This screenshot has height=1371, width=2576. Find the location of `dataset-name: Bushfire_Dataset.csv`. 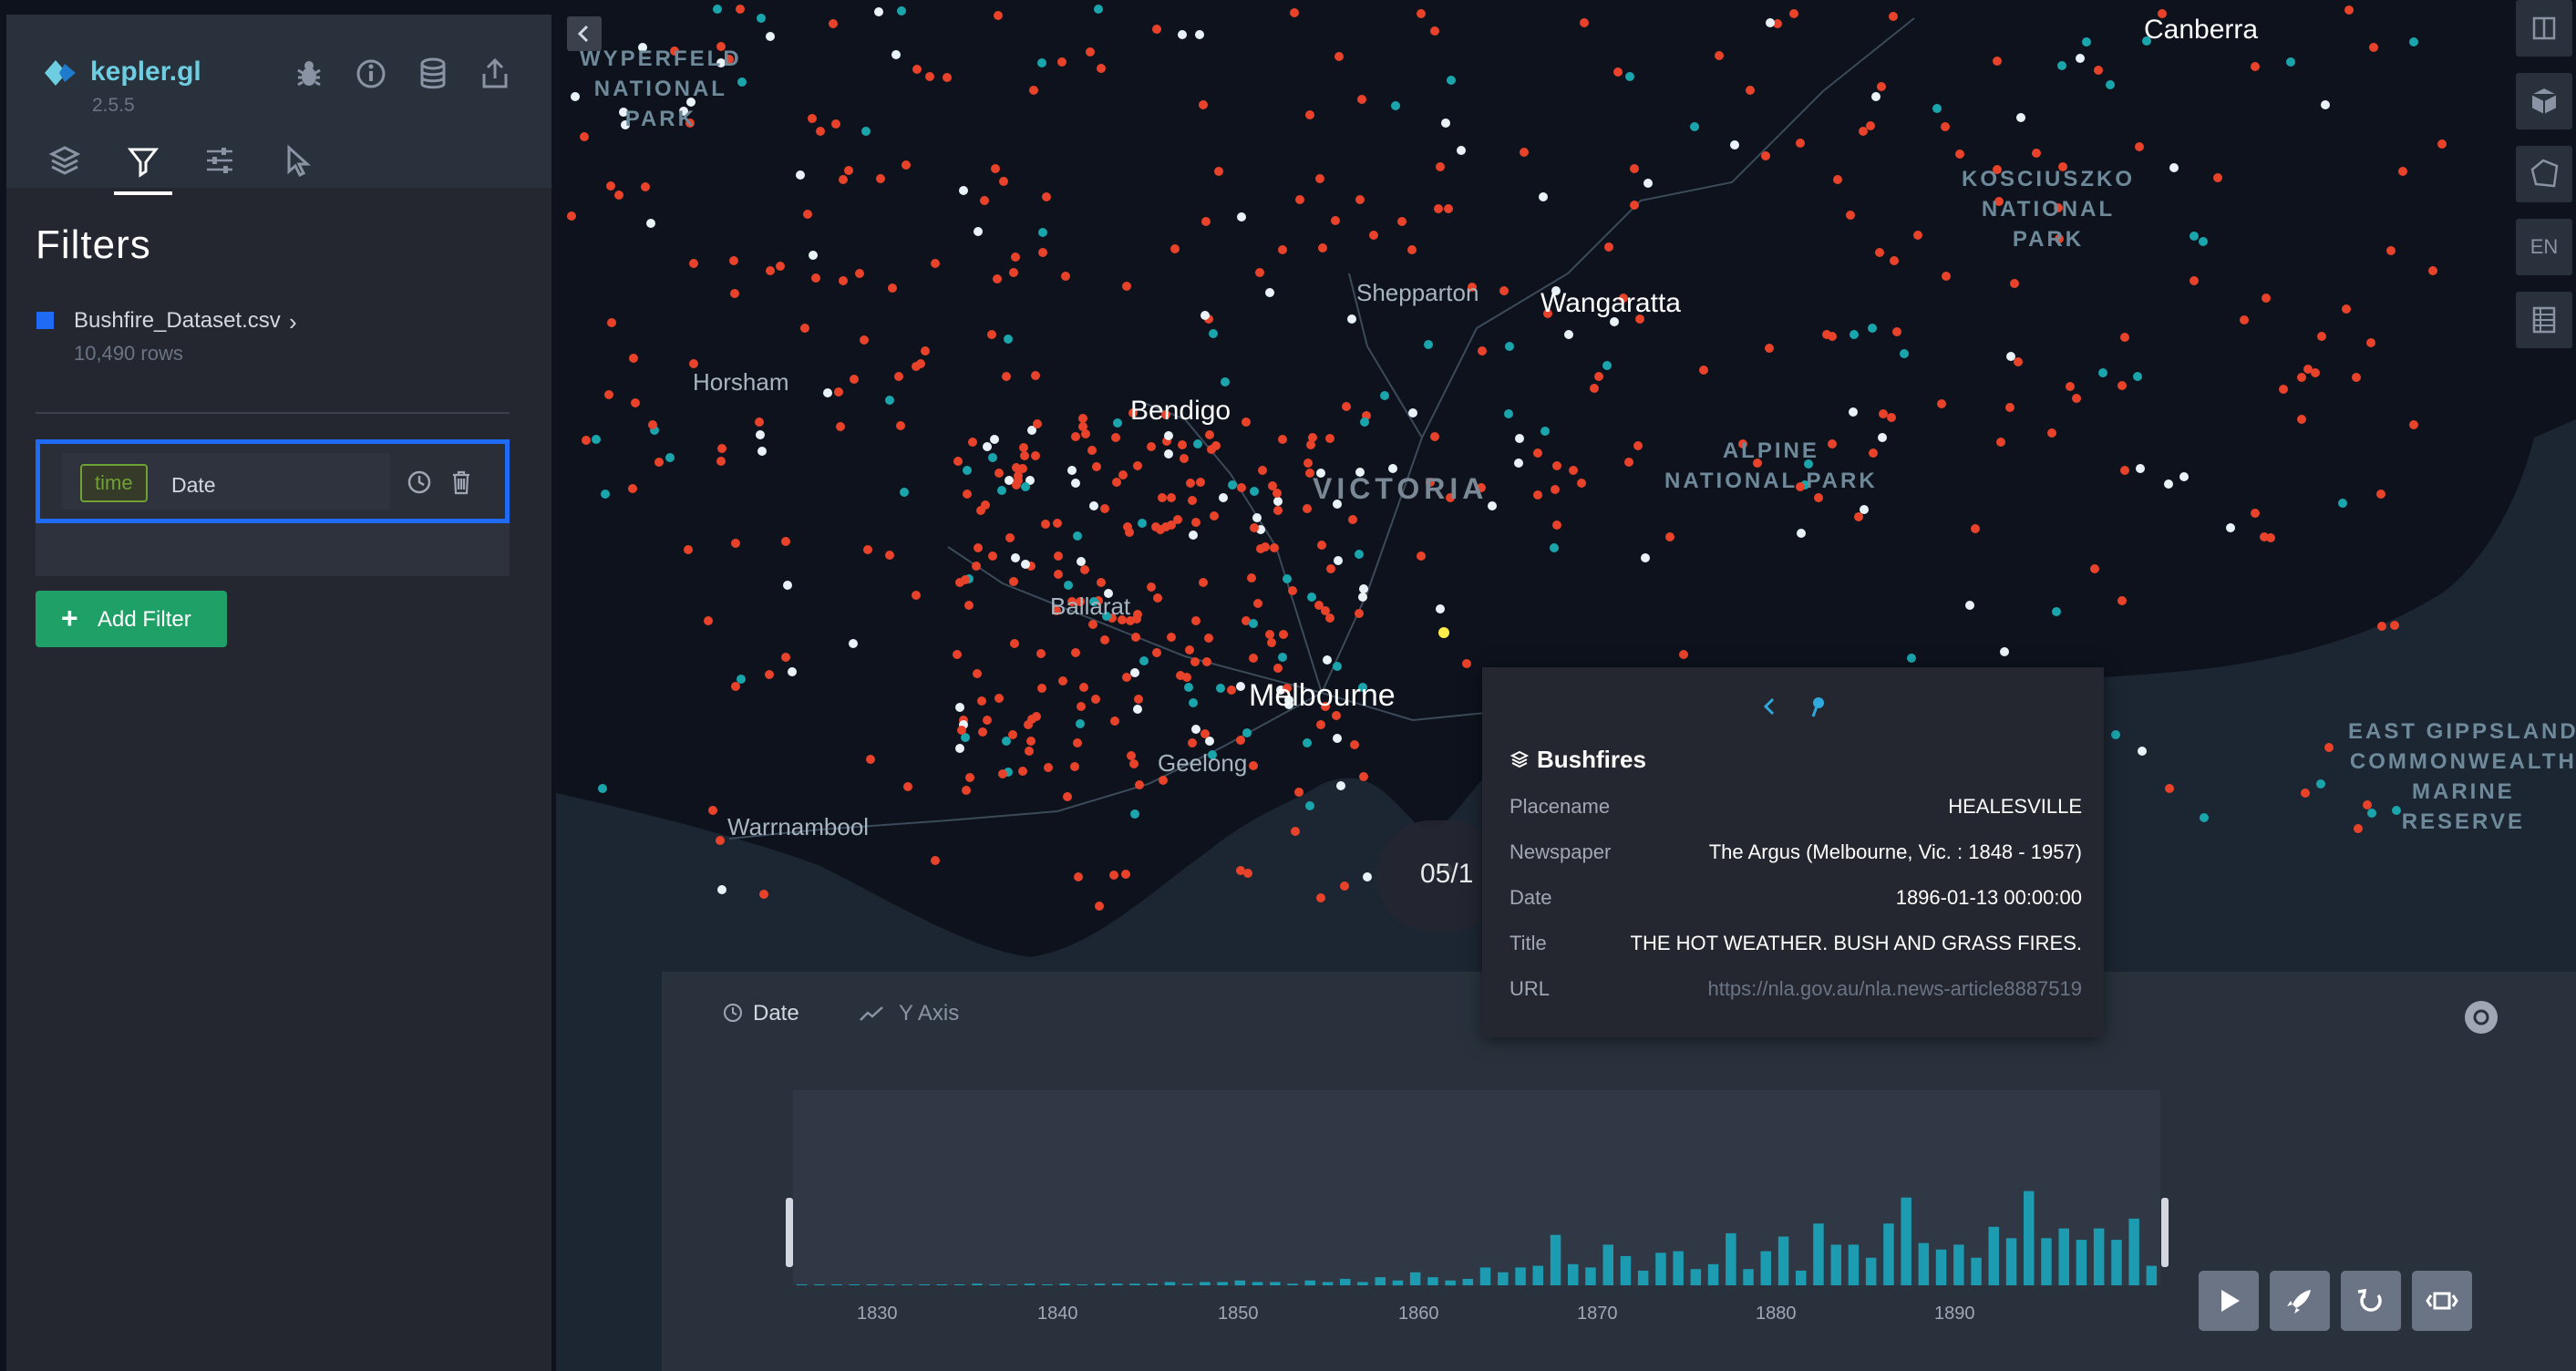

dataset-name: Bushfire_Dataset.csv is located at coordinates (177, 320).